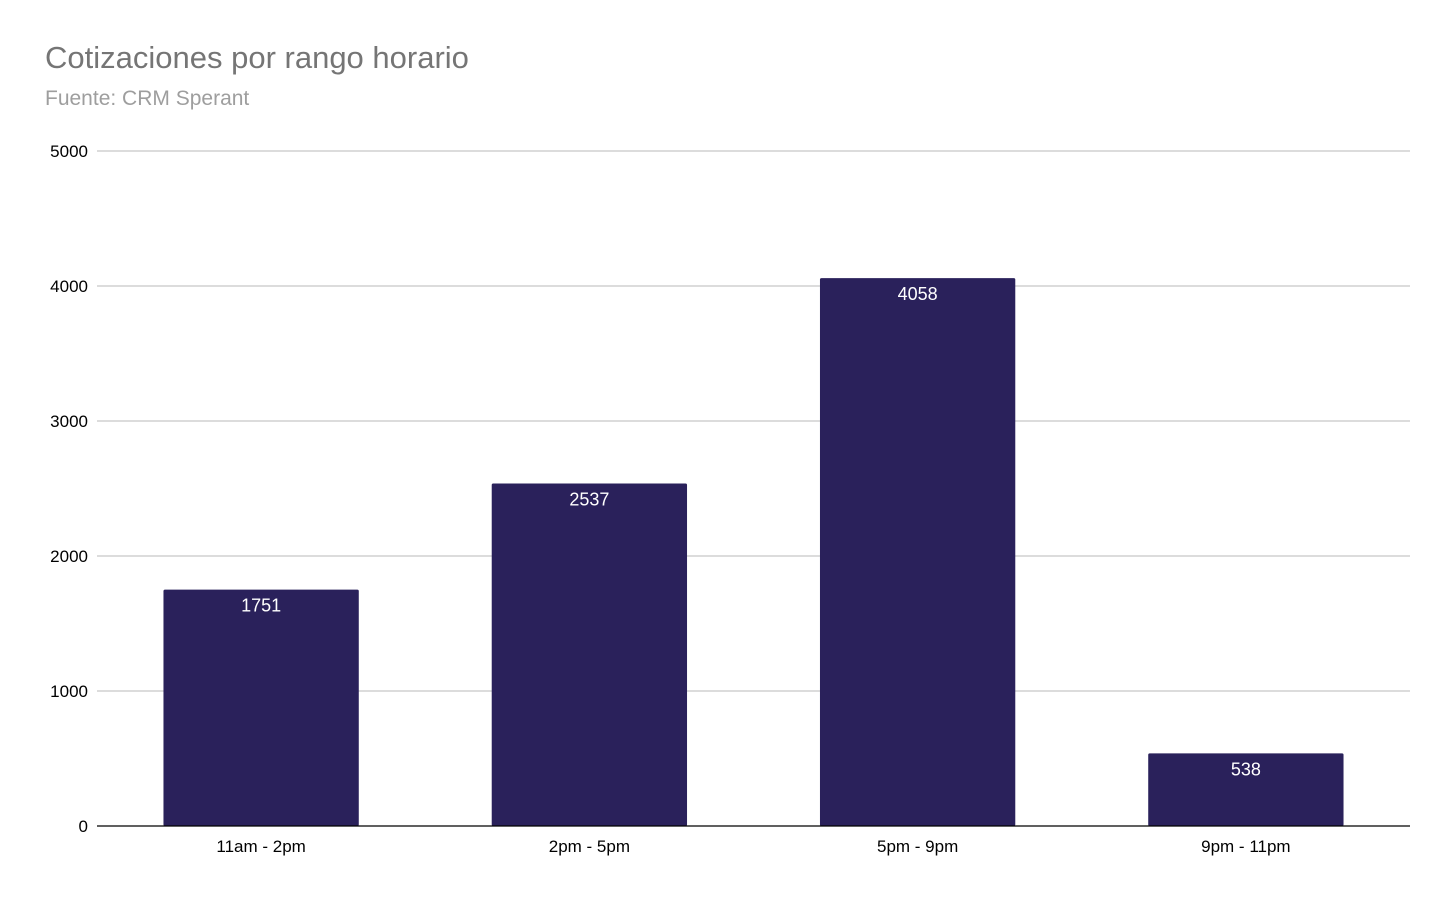  I want to click on bar-value-label: 538, so click(1246, 769).